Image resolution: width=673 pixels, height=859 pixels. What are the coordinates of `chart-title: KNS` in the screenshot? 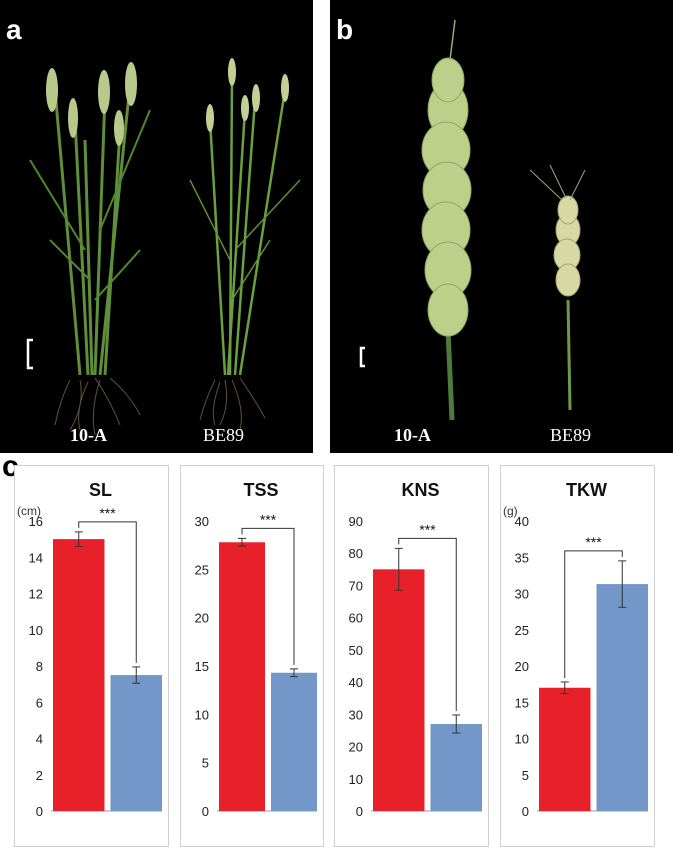 It's located at (420, 490).